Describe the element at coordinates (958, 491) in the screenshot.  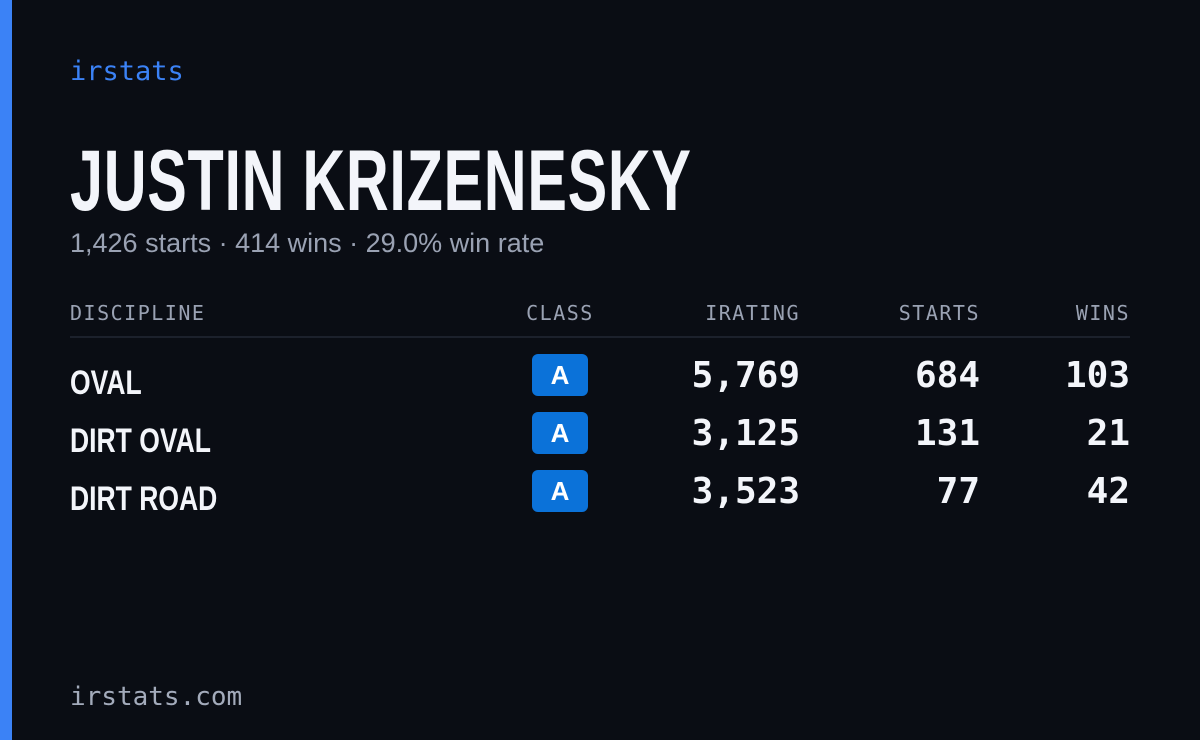
I see `starts-value: 77` at that location.